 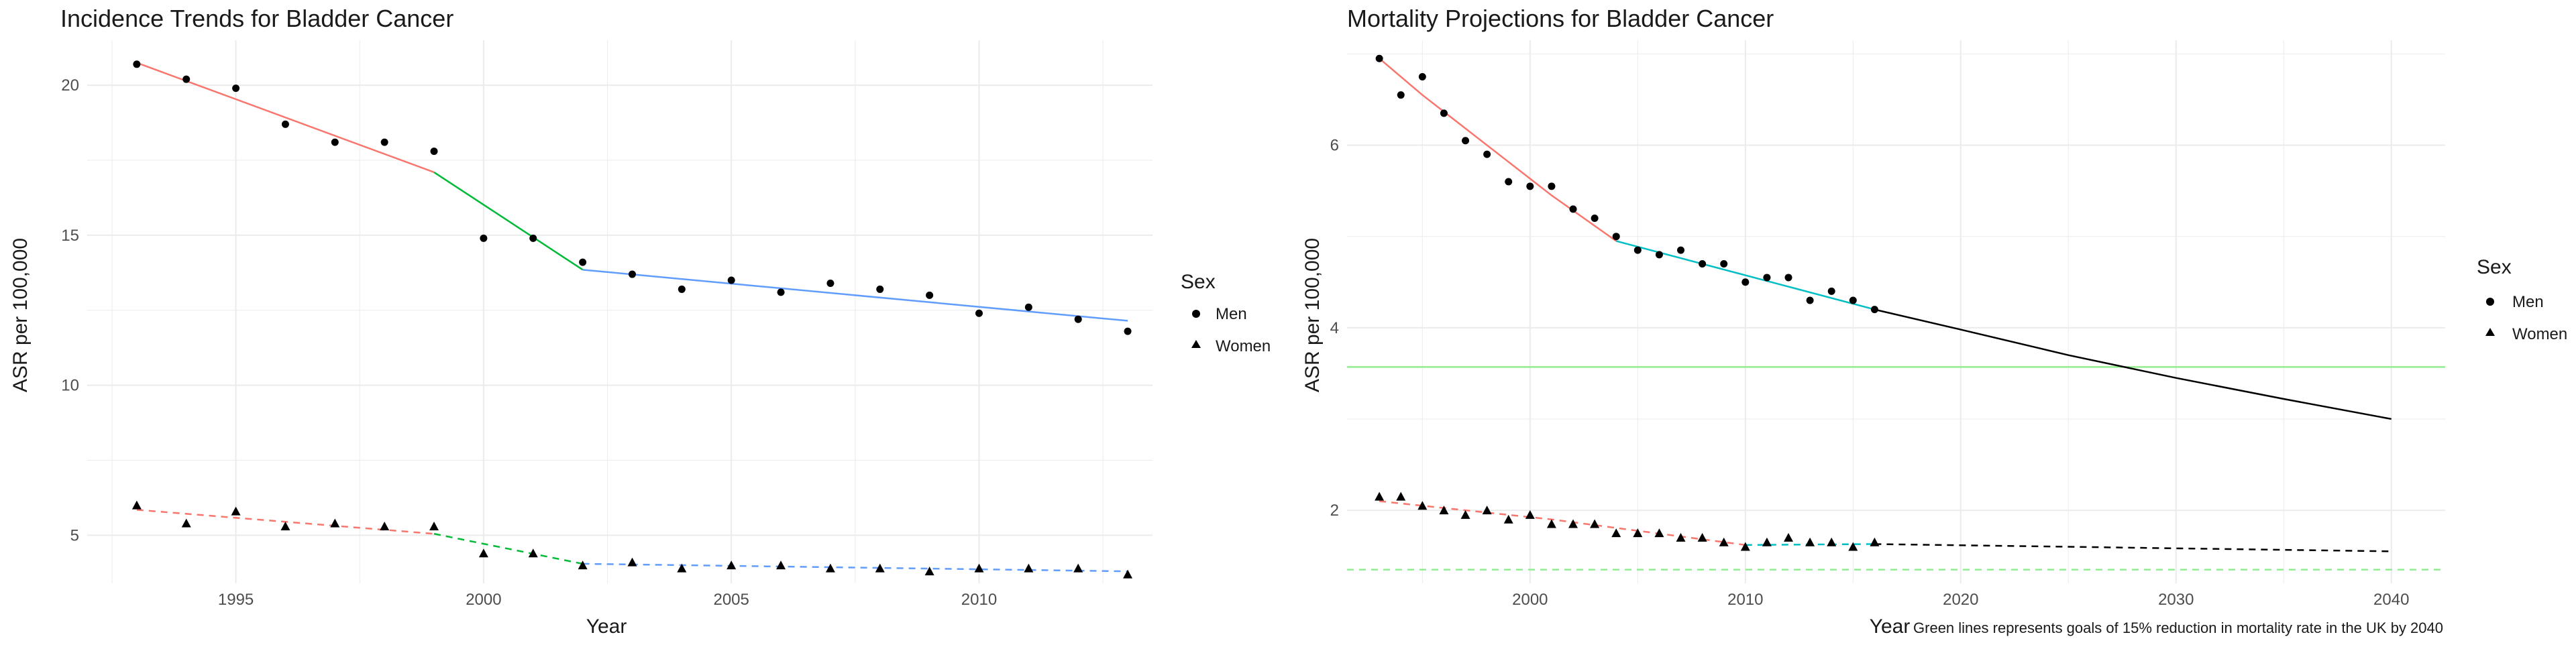 I want to click on mortality-legend: Sex Men Women, so click(x=2522, y=299).